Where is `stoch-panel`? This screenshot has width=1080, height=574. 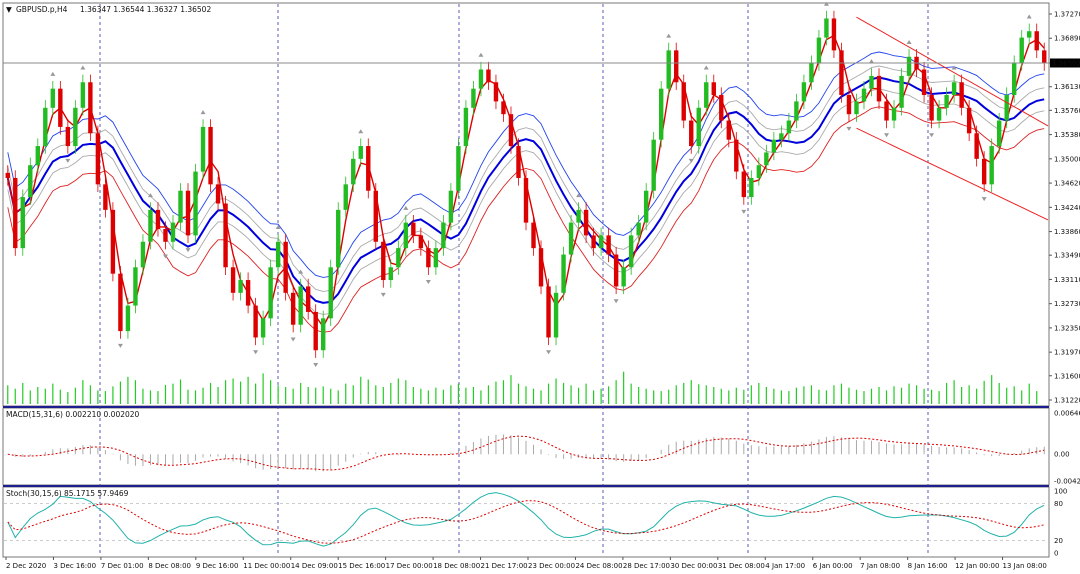 stoch-panel is located at coordinates (526, 522).